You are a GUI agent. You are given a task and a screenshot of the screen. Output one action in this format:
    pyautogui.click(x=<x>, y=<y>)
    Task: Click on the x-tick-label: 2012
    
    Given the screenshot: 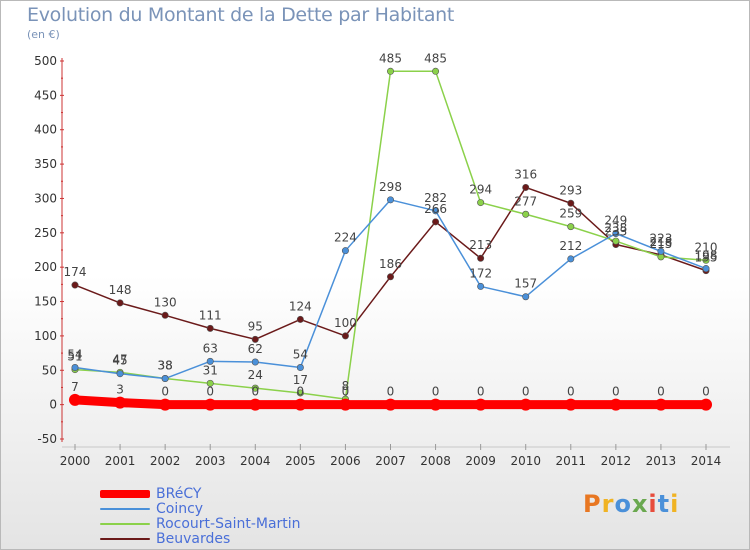 What is the action you would take?
    pyautogui.click(x=616, y=461)
    